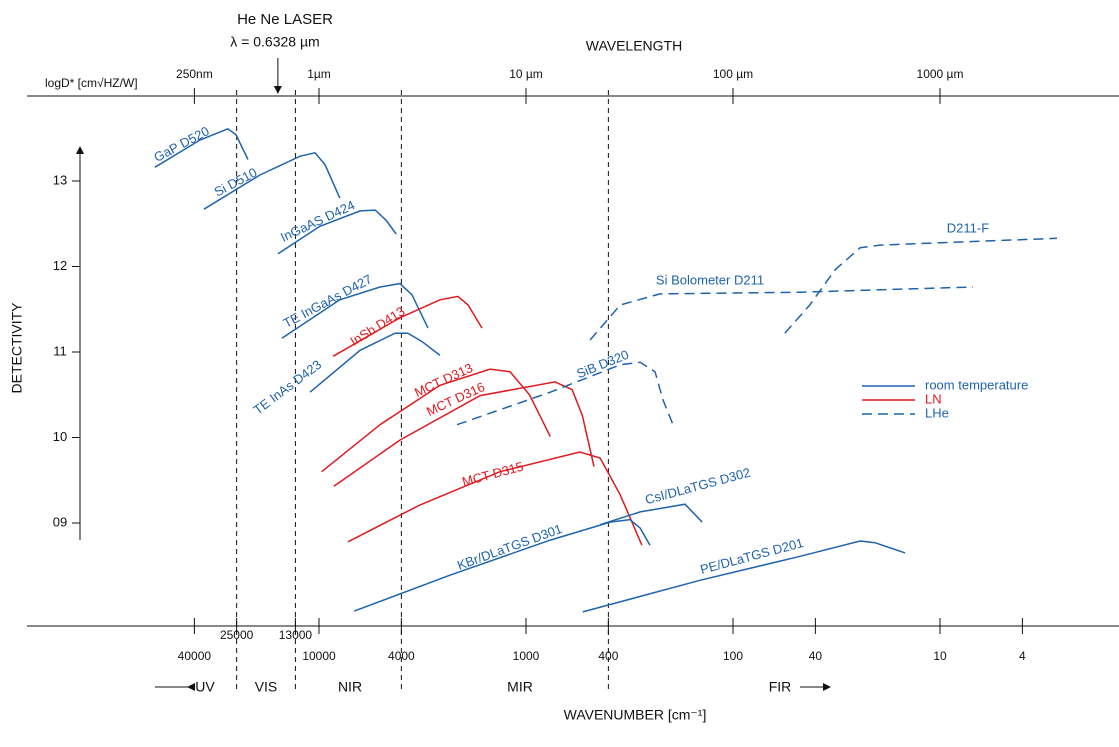 The width and height of the screenshot is (1119, 747). What do you see at coordinates (195, 656) in the screenshot?
I see `x2-tick-label: 40000` at bounding box center [195, 656].